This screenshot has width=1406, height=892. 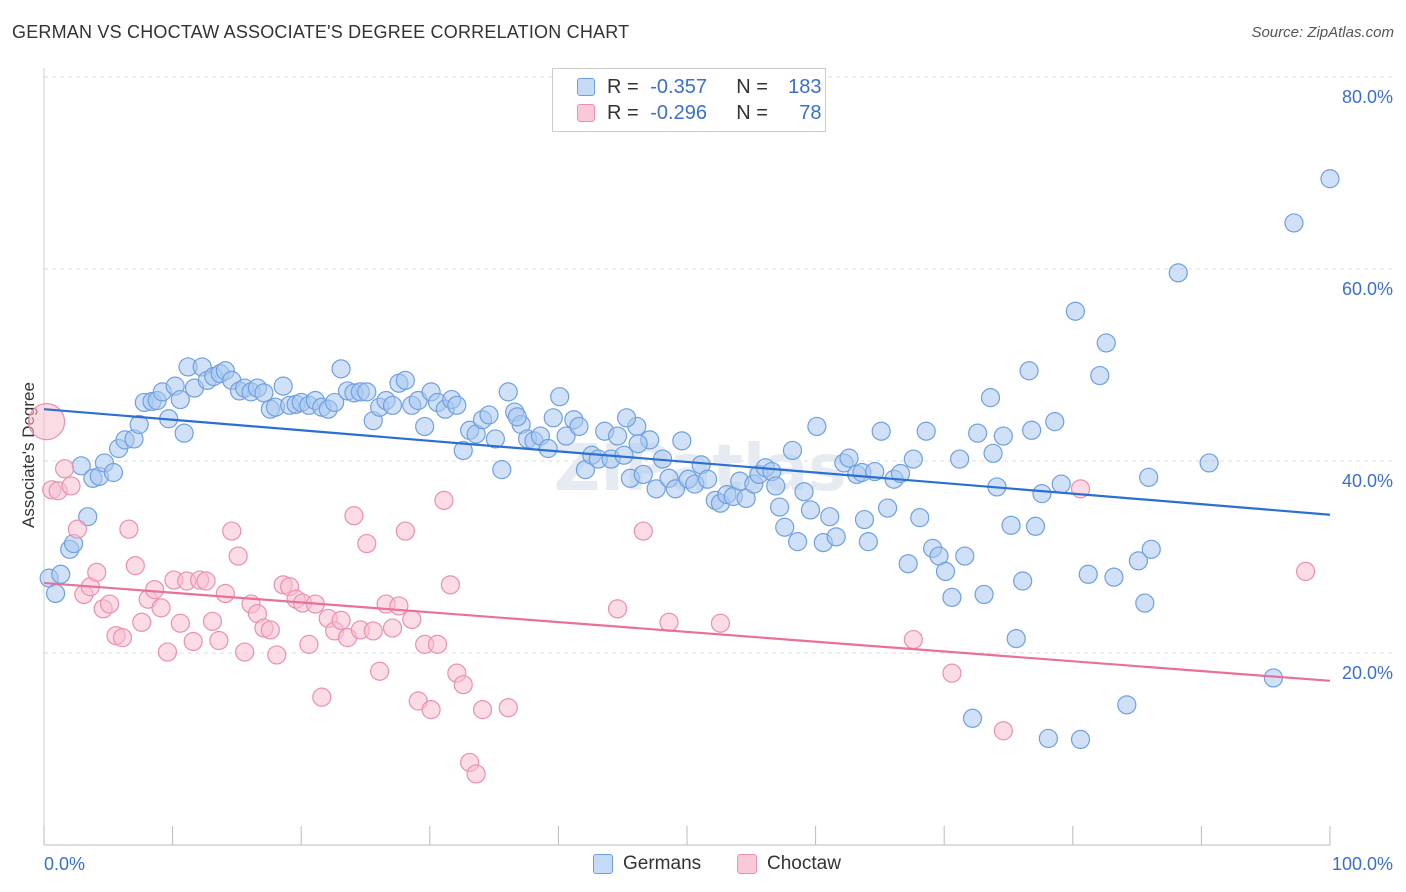 What do you see at coordinates (678, 86) in the screenshot?
I see `legend-r-value: -0.357` at bounding box center [678, 86].